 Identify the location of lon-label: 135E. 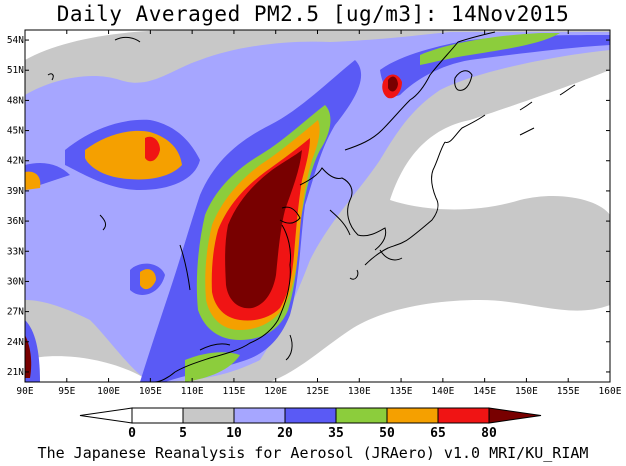
(401, 391).